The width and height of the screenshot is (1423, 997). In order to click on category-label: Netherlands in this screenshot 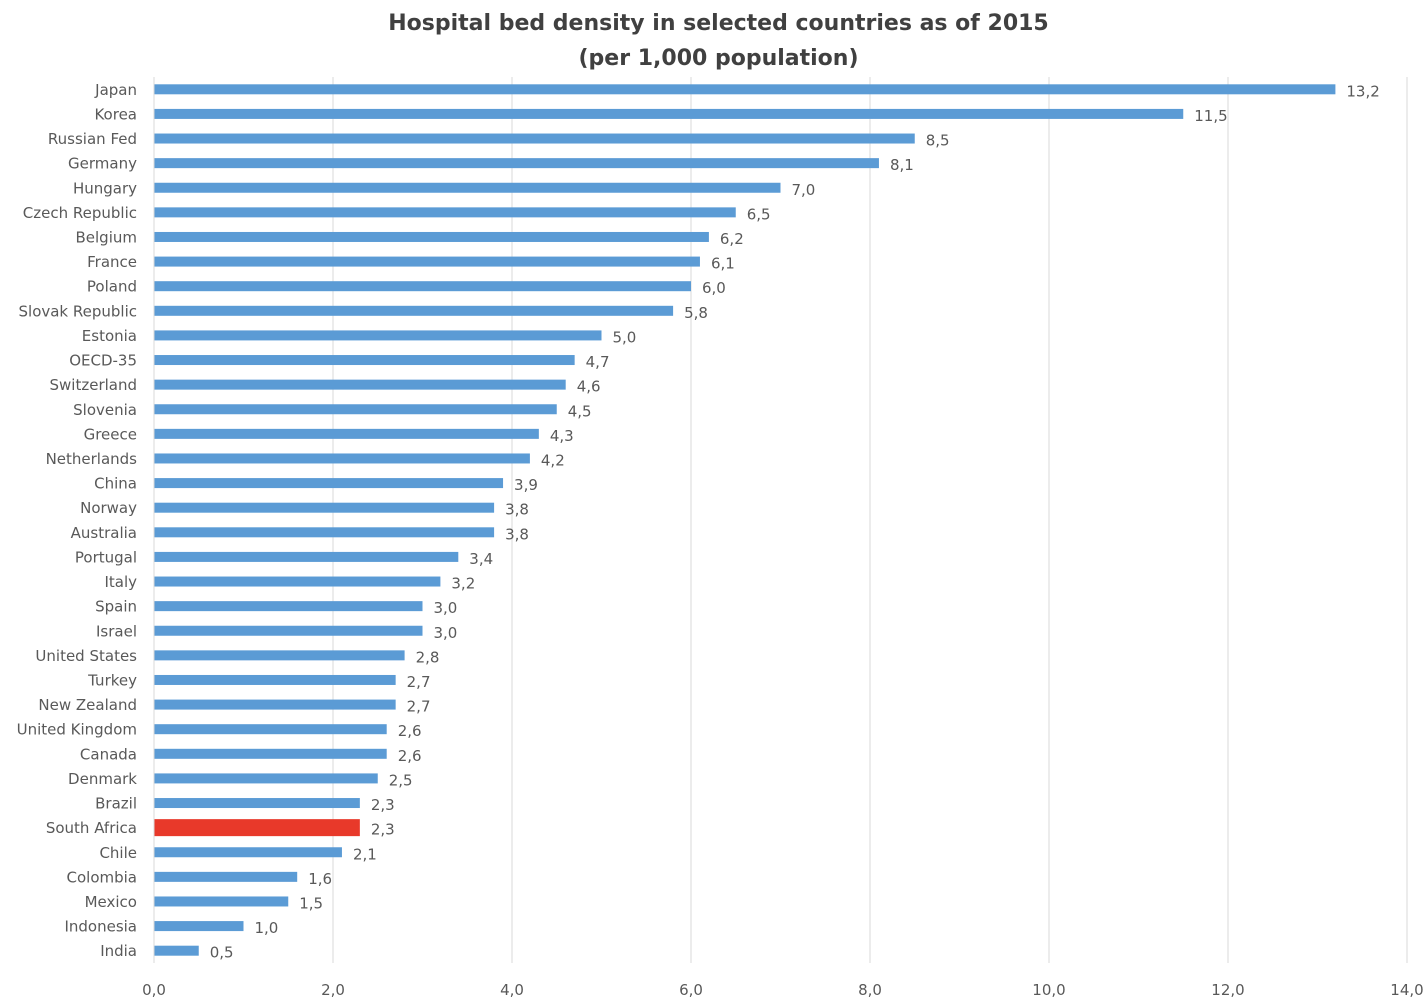, I will do `click(92, 459)`.